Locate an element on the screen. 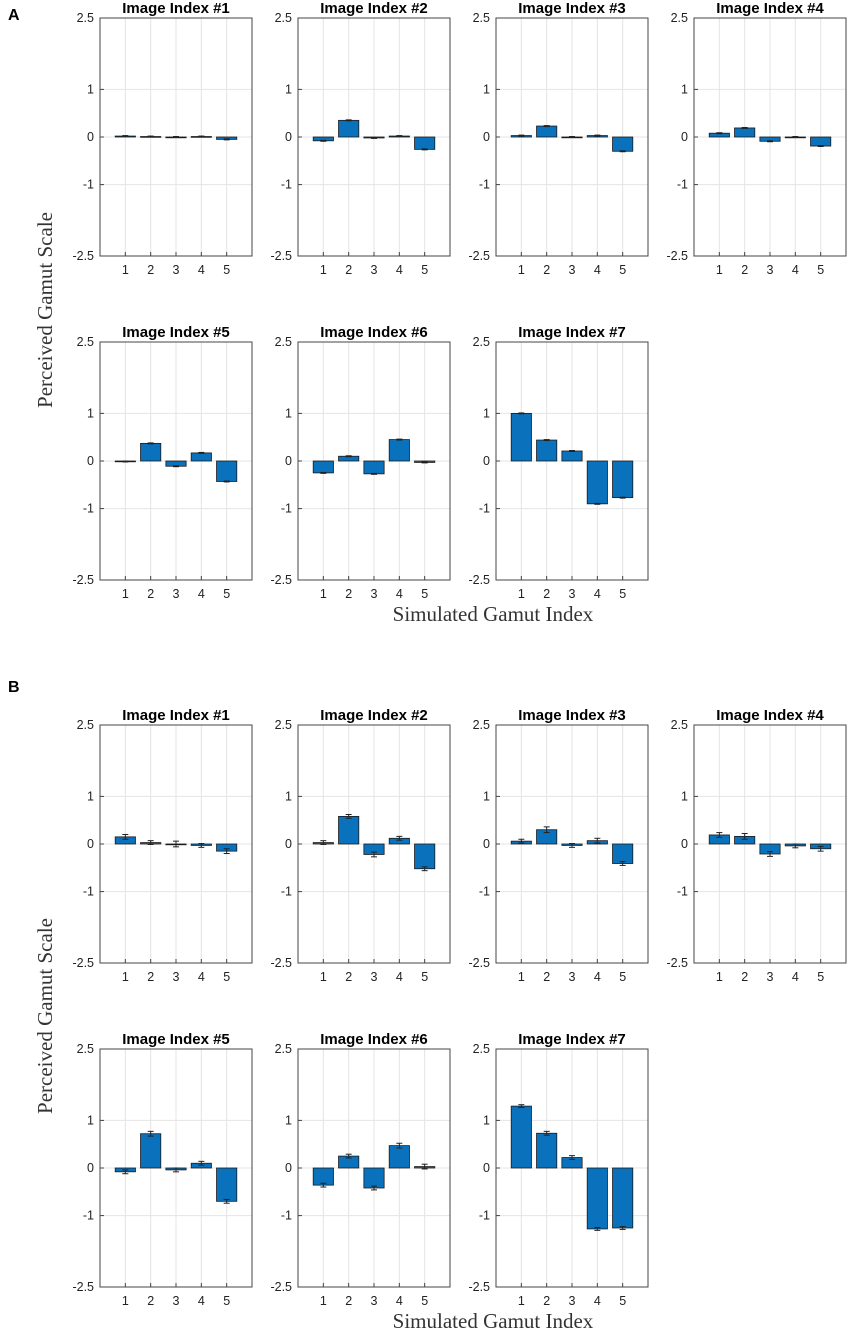  subplot-a-5: -2.5 -1 0 1 2.5 1 2 3 4 5 Image Index #5 is located at coordinates (162, 462).